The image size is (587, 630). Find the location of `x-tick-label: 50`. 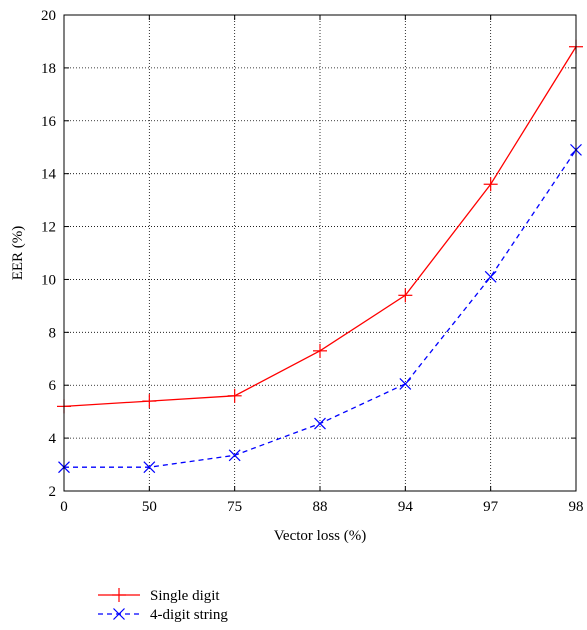

x-tick-label: 50 is located at coordinates (149, 507).